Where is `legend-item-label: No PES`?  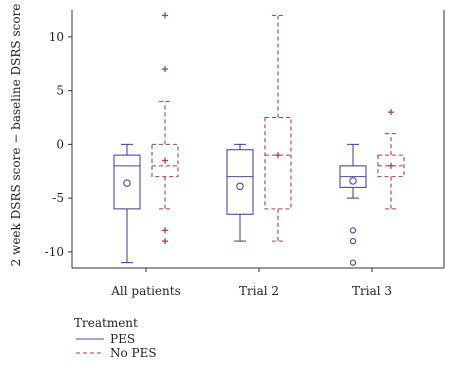 legend-item-label: No PES is located at coordinates (133, 353).